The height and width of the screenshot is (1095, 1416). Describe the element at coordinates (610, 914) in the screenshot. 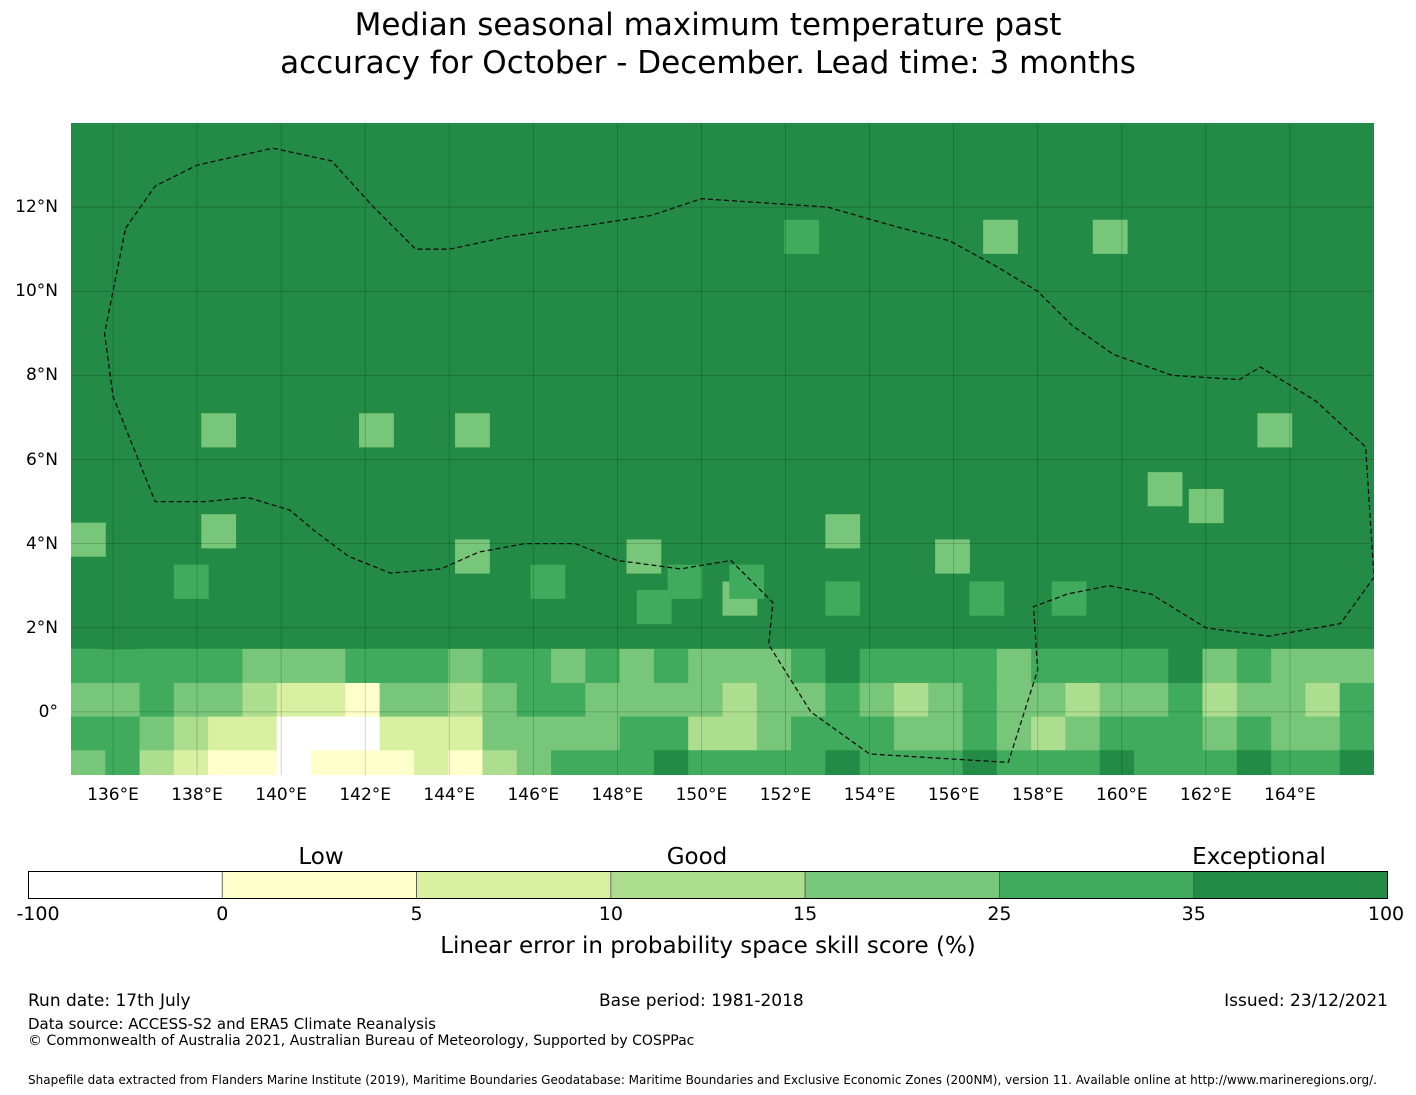

I see `colorbar-tick-label: 10` at that location.